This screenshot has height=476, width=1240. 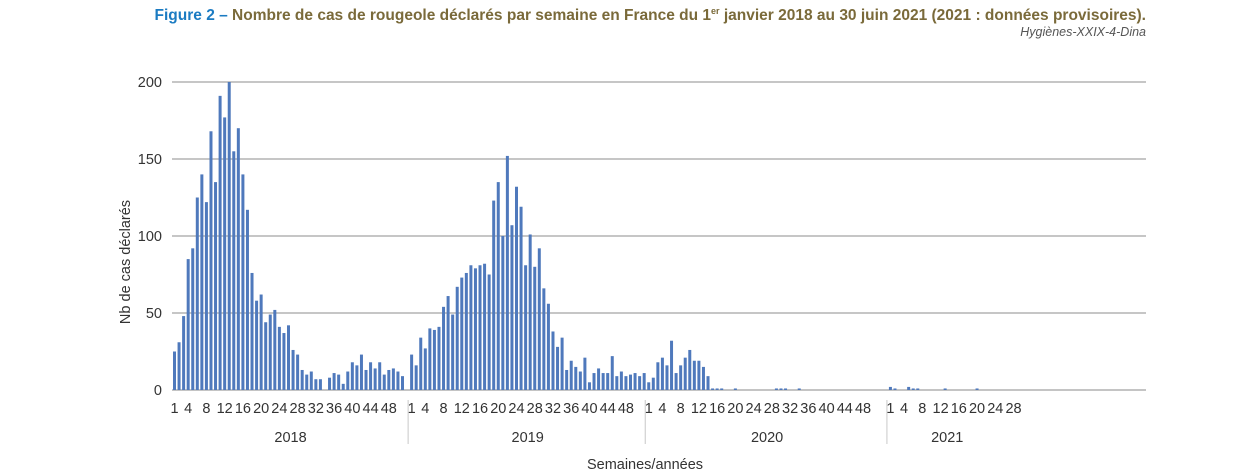 I want to click on bar-2018-w20, so click(x=261, y=342).